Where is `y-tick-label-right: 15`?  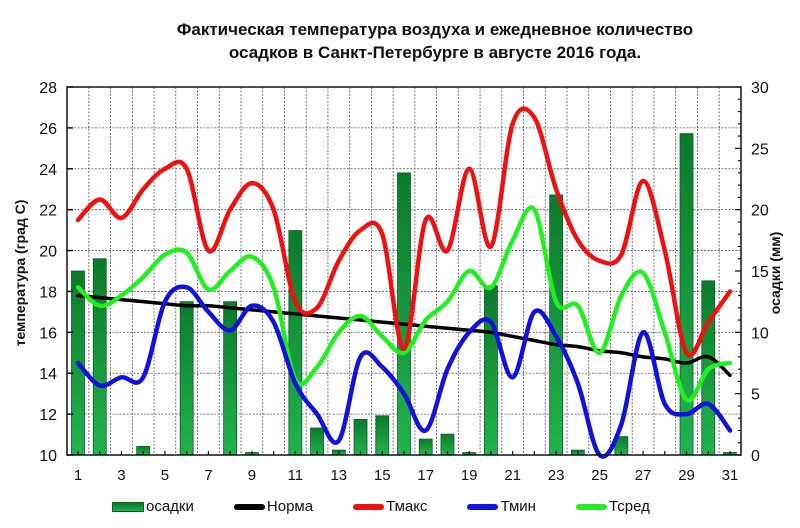 y-tick-label-right: 15 is located at coordinates (760, 272).